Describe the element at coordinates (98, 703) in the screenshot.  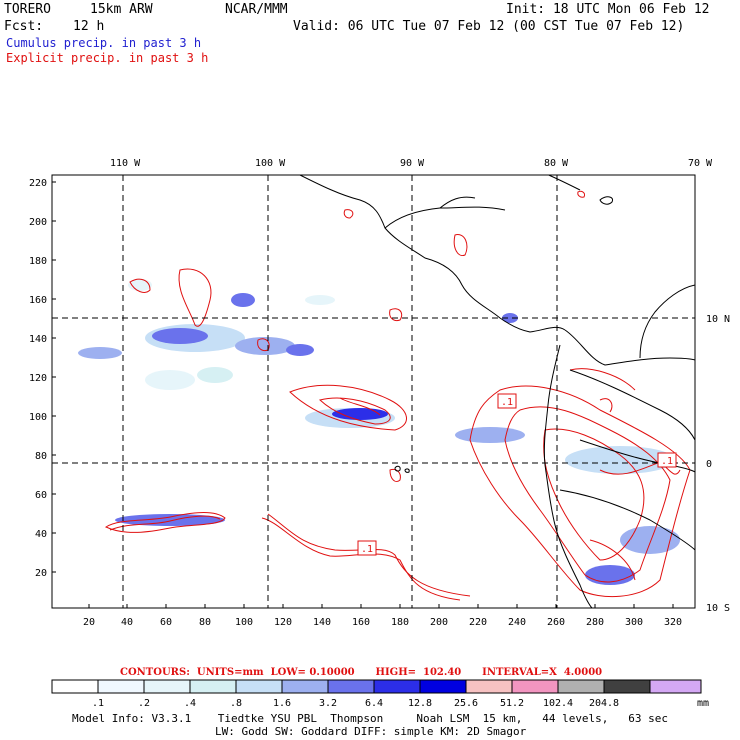
I see `legend-value: .1` at that location.